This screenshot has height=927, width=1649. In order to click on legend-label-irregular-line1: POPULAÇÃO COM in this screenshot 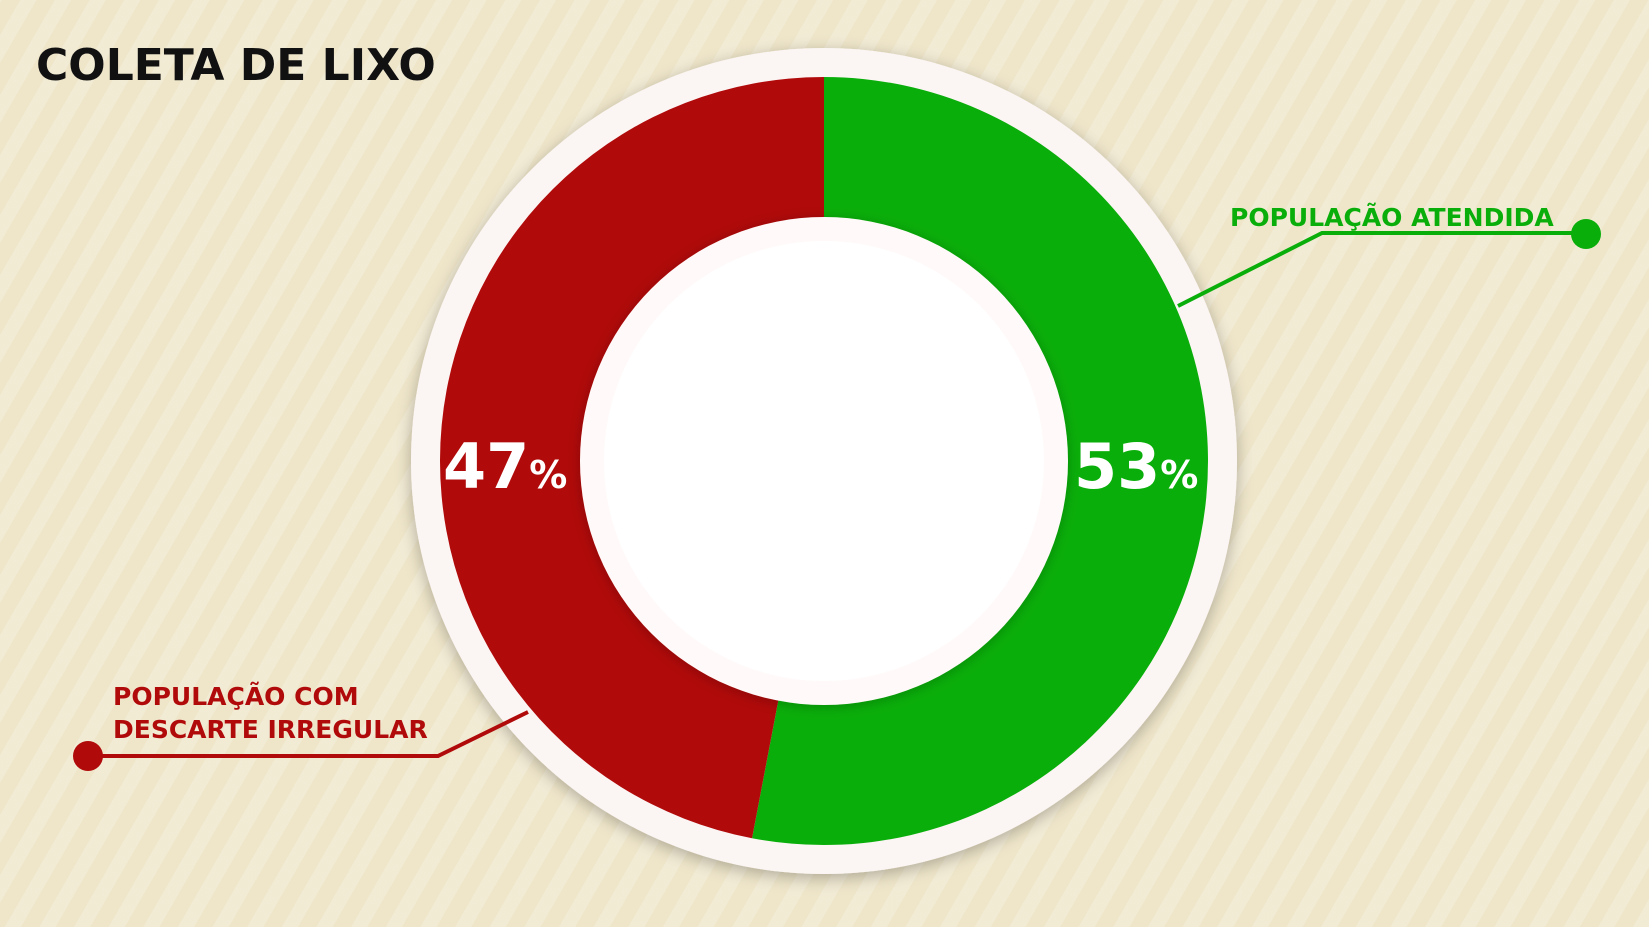, I will do `click(236, 696)`.